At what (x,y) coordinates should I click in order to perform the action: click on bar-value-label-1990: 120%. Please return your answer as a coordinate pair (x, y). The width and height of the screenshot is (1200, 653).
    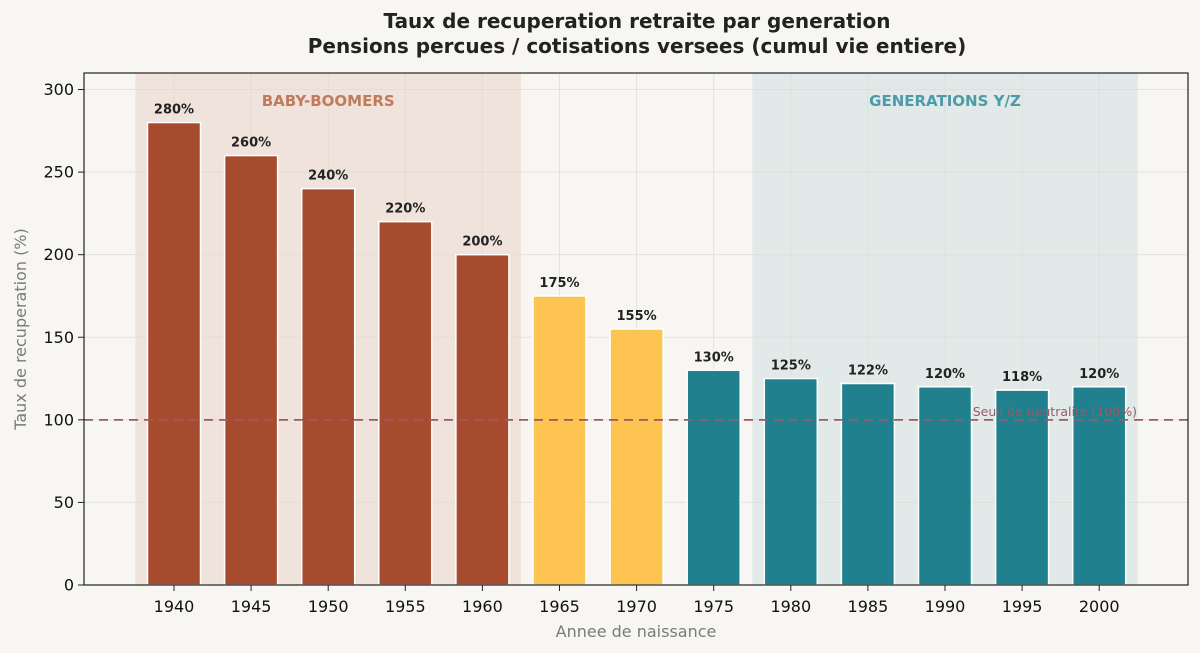
    Looking at the image, I should click on (945, 374).